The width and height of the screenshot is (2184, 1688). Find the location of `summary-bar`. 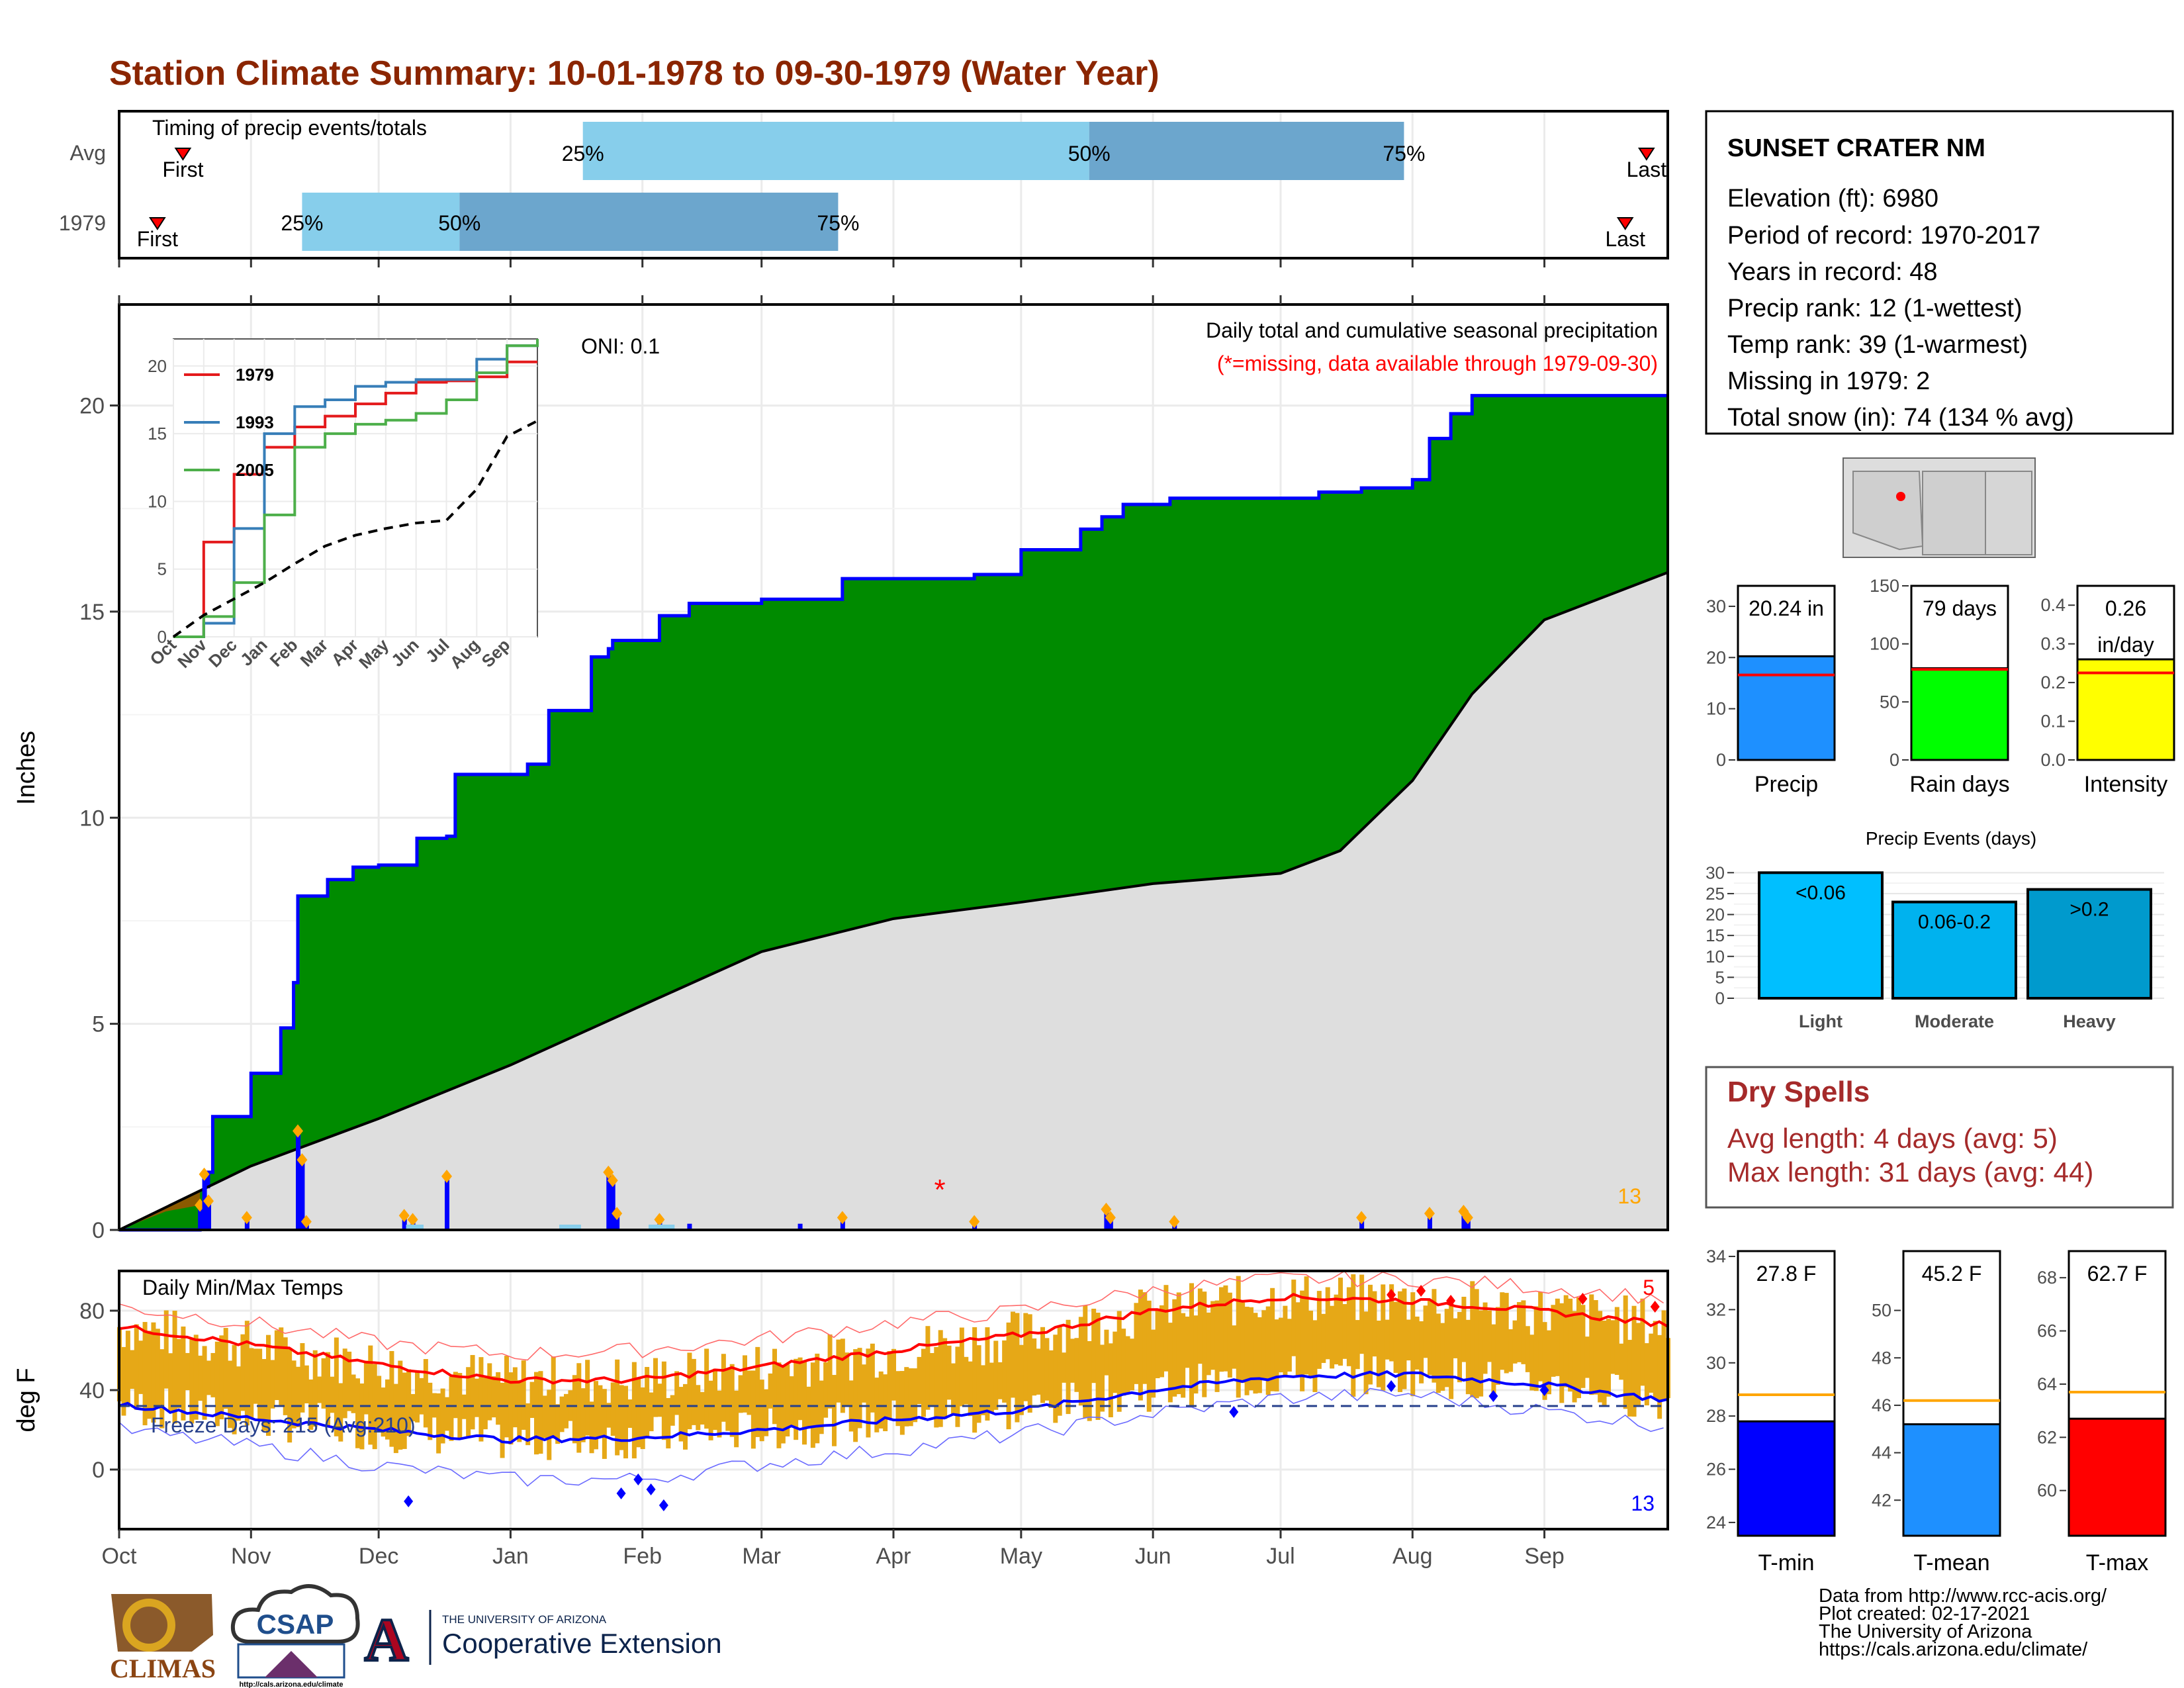

summary-bar is located at coordinates (2125, 709).